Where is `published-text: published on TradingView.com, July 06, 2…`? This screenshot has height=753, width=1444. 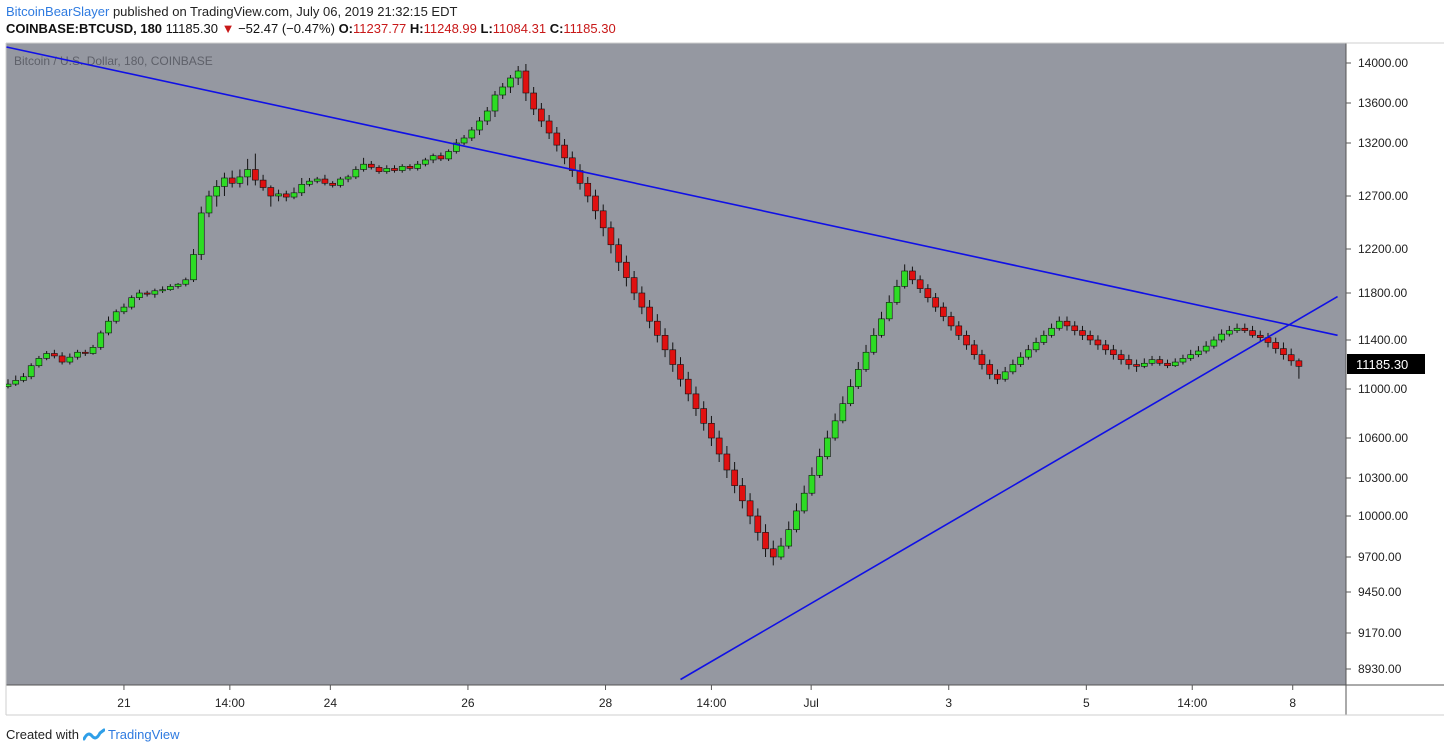 published-text: published on TradingView.com, July 06, 2… is located at coordinates (285, 11).